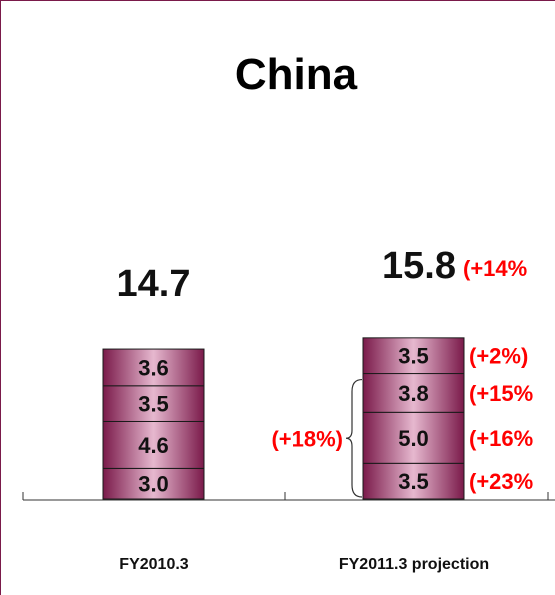 This screenshot has width=555, height=595. Describe the element at coordinates (495, 268) in the screenshot. I see `total-change-label: (+14%` at that location.